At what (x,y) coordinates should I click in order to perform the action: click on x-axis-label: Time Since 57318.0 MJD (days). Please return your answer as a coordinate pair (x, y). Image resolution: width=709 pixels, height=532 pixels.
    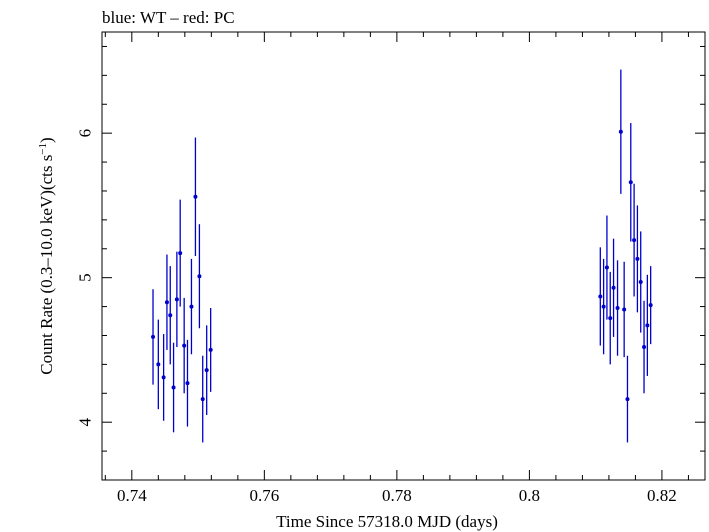
    Looking at the image, I should click on (387, 521).